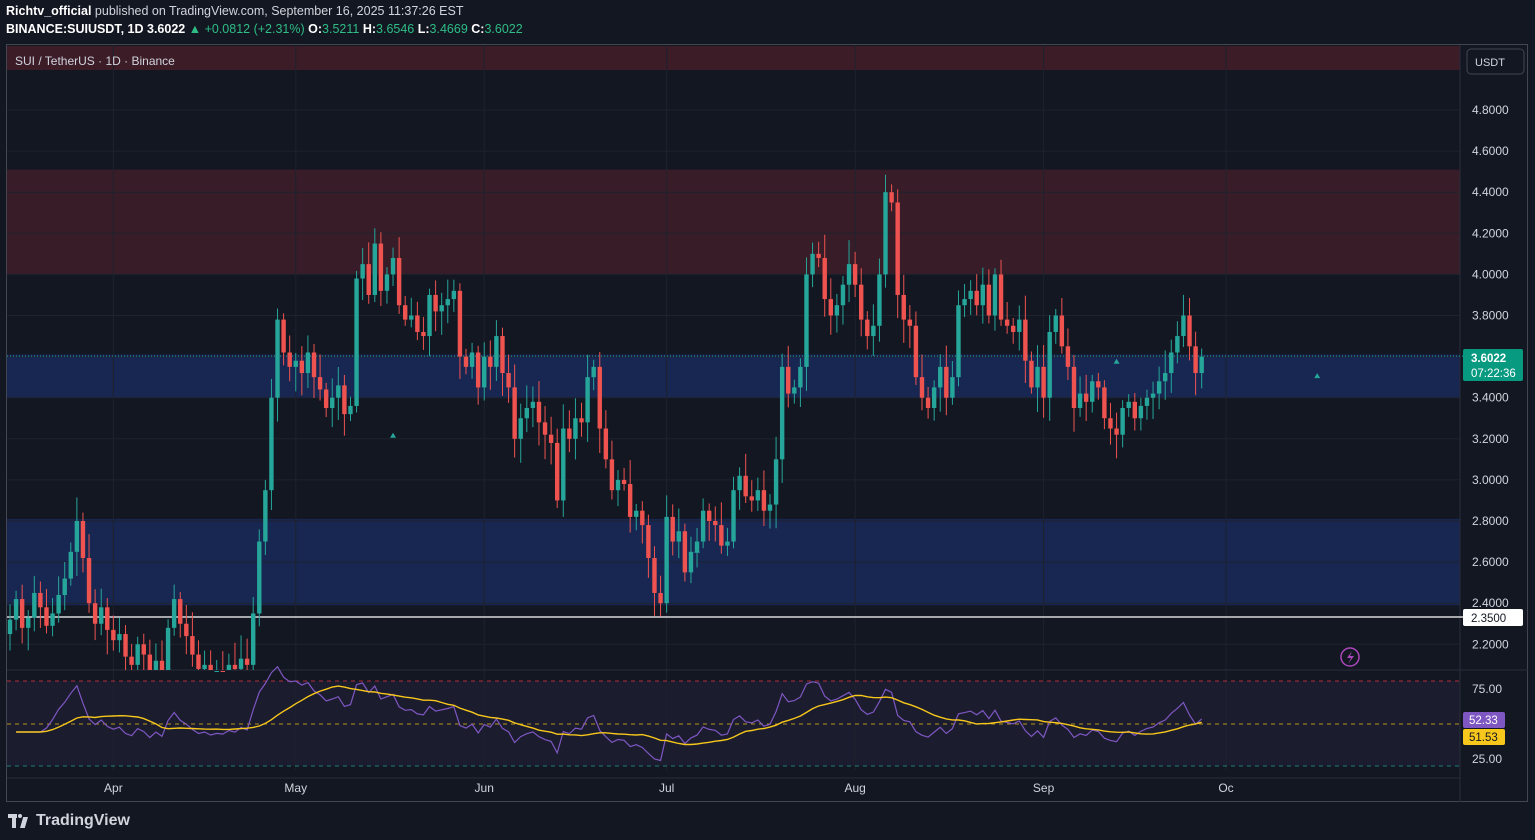 Image resolution: width=1535 pixels, height=840 pixels. What do you see at coordinates (69, 821) in the screenshot?
I see `footer-brand: TradingView` at bounding box center [69, 821].